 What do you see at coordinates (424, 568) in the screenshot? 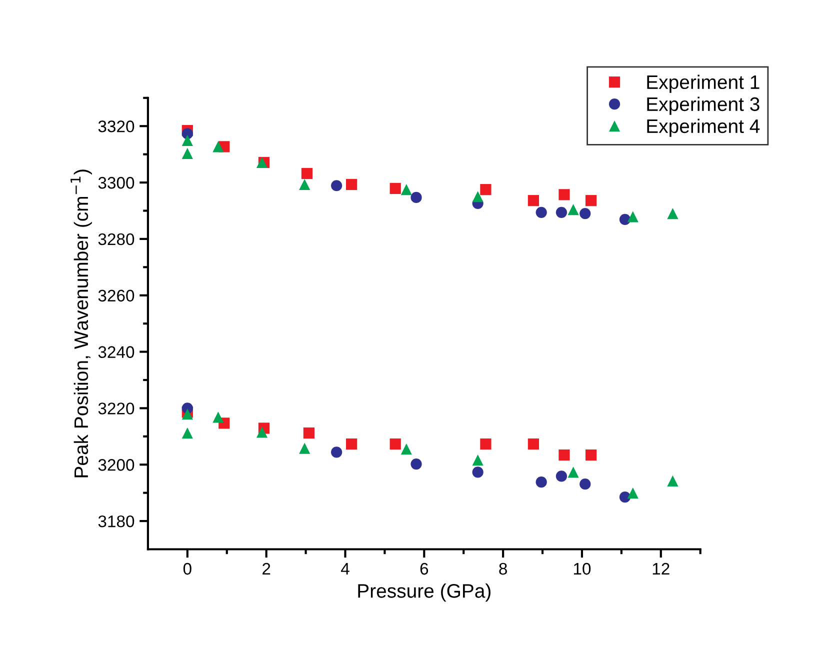
I see `x-tick-label: 6` at bounding box center [424, 568].